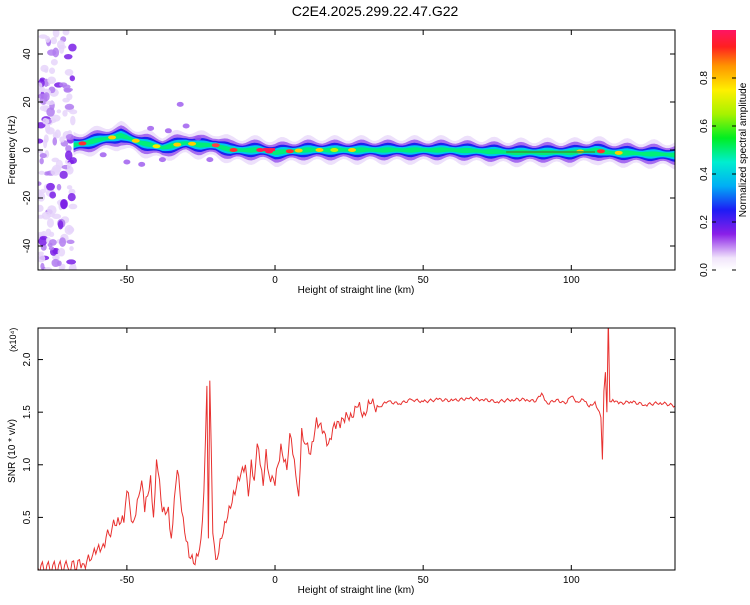 This screenshot has width=750, height=605. What do you see at coordinates (424, 580) in the screenshot?
I see `snr-xtick-label: 50` at bounding box center [424, 580].